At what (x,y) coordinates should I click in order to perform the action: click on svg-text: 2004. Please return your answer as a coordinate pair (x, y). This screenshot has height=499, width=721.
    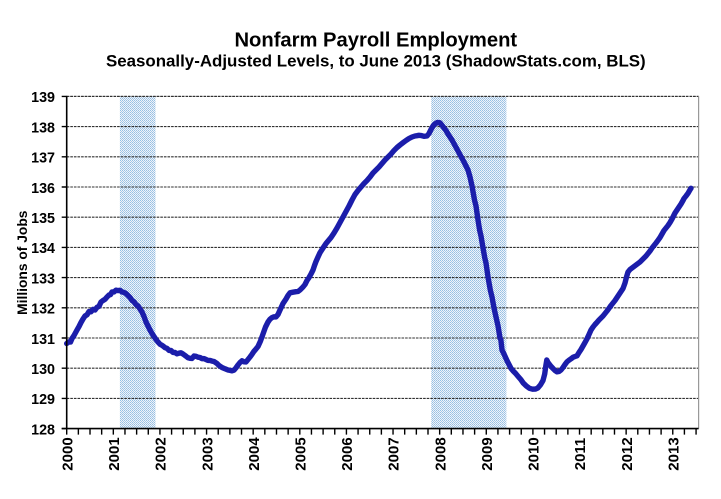
    Looking at the image, I should click on (254, 454).